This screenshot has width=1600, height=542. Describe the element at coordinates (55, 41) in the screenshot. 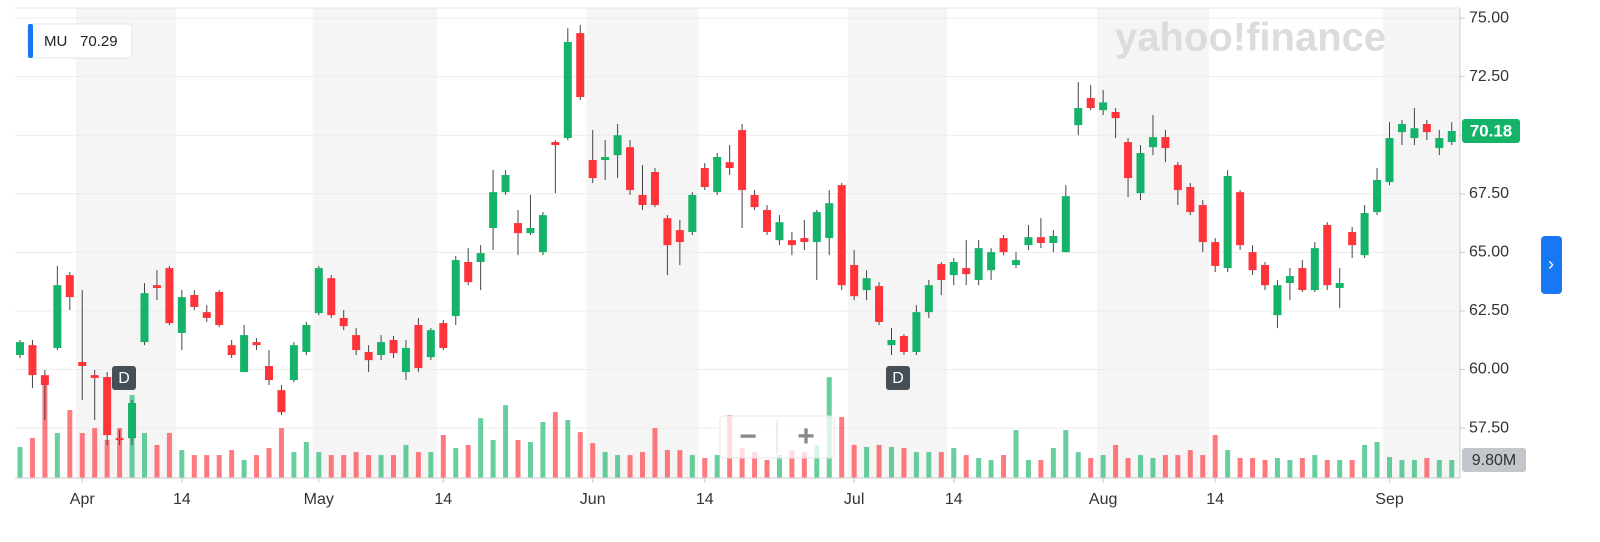

I see `legend-symbol: MU` at that location.